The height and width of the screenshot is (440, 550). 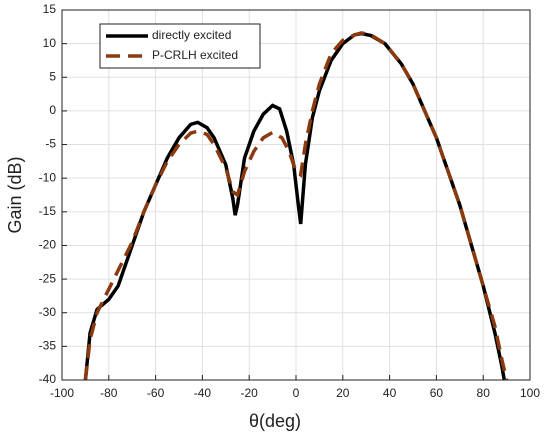 What do you see at coordinates (484, 393) in the screenshot?
I see `x-tick-label: 80` at bounding box center [484, 393].